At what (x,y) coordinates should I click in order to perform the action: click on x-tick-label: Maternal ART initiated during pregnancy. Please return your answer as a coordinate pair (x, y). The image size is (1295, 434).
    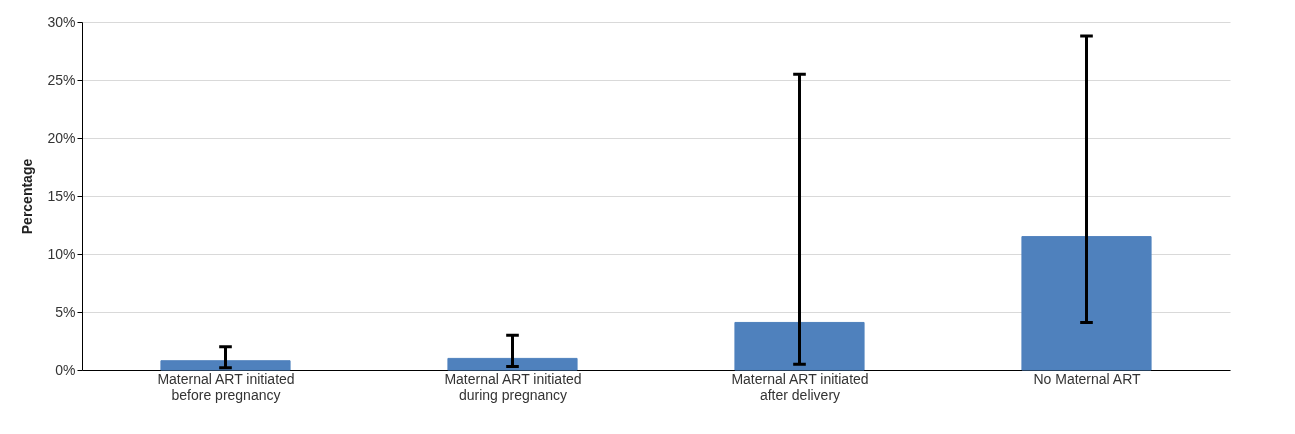
    Looking at the image, I should click on (513, 386).